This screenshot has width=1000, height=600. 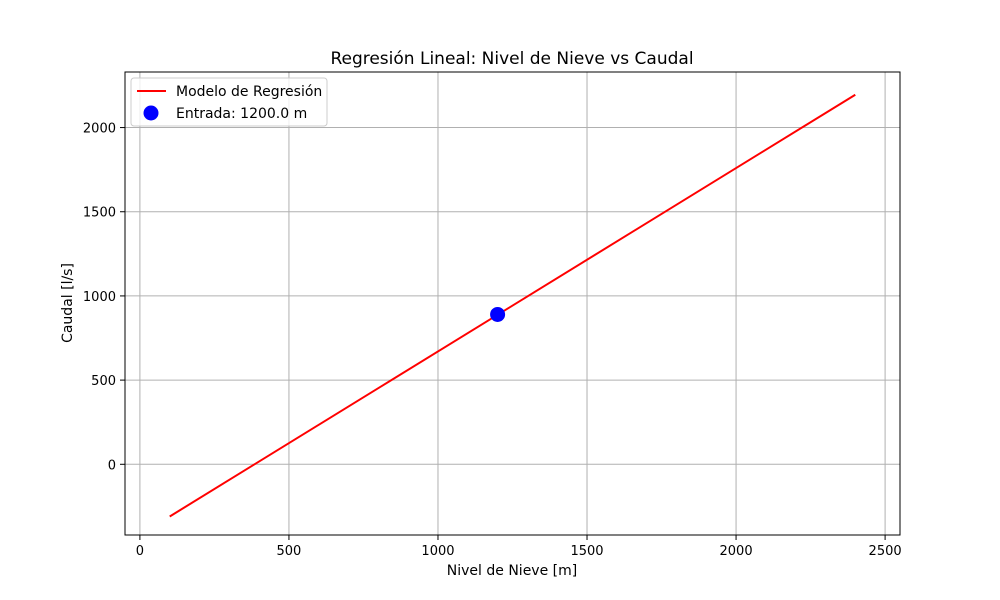 What do you see at coordinates (140, 551) in the screenshot?
I see `x-tick-label: 0` at bounding box center [140, 551].